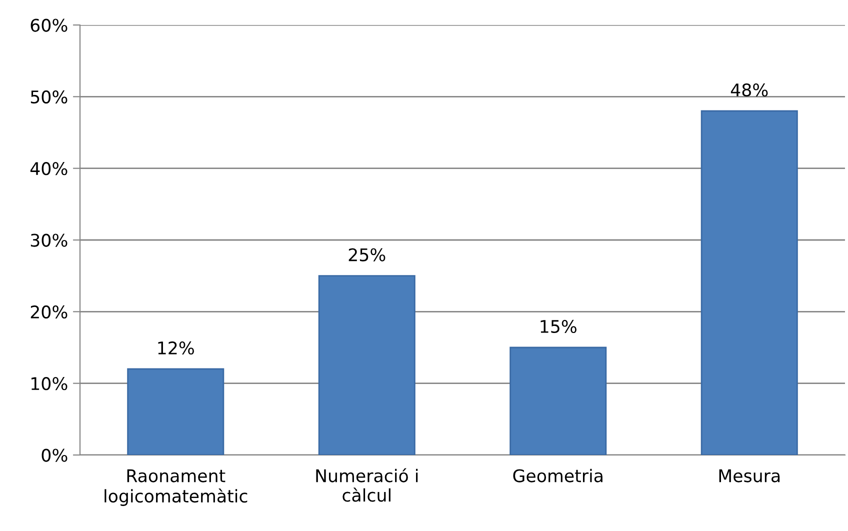 The image size is (848, 531). Describe the element at coordinates (49, 312) in the screenshot. I see `y-tick-label: 20%` at that location.